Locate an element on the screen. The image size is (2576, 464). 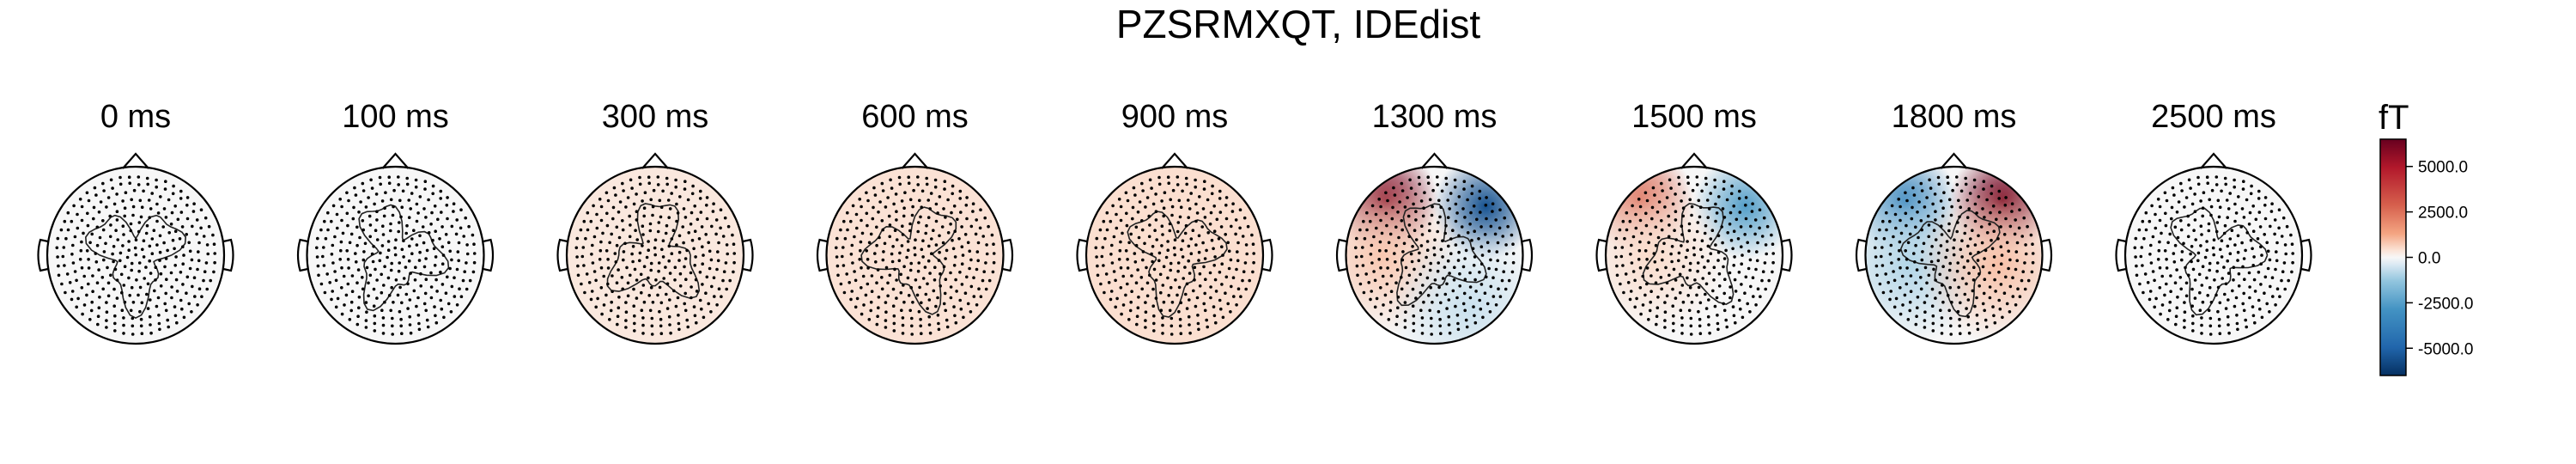
topomap: 900 ms is located at coordinates (1174, 222).